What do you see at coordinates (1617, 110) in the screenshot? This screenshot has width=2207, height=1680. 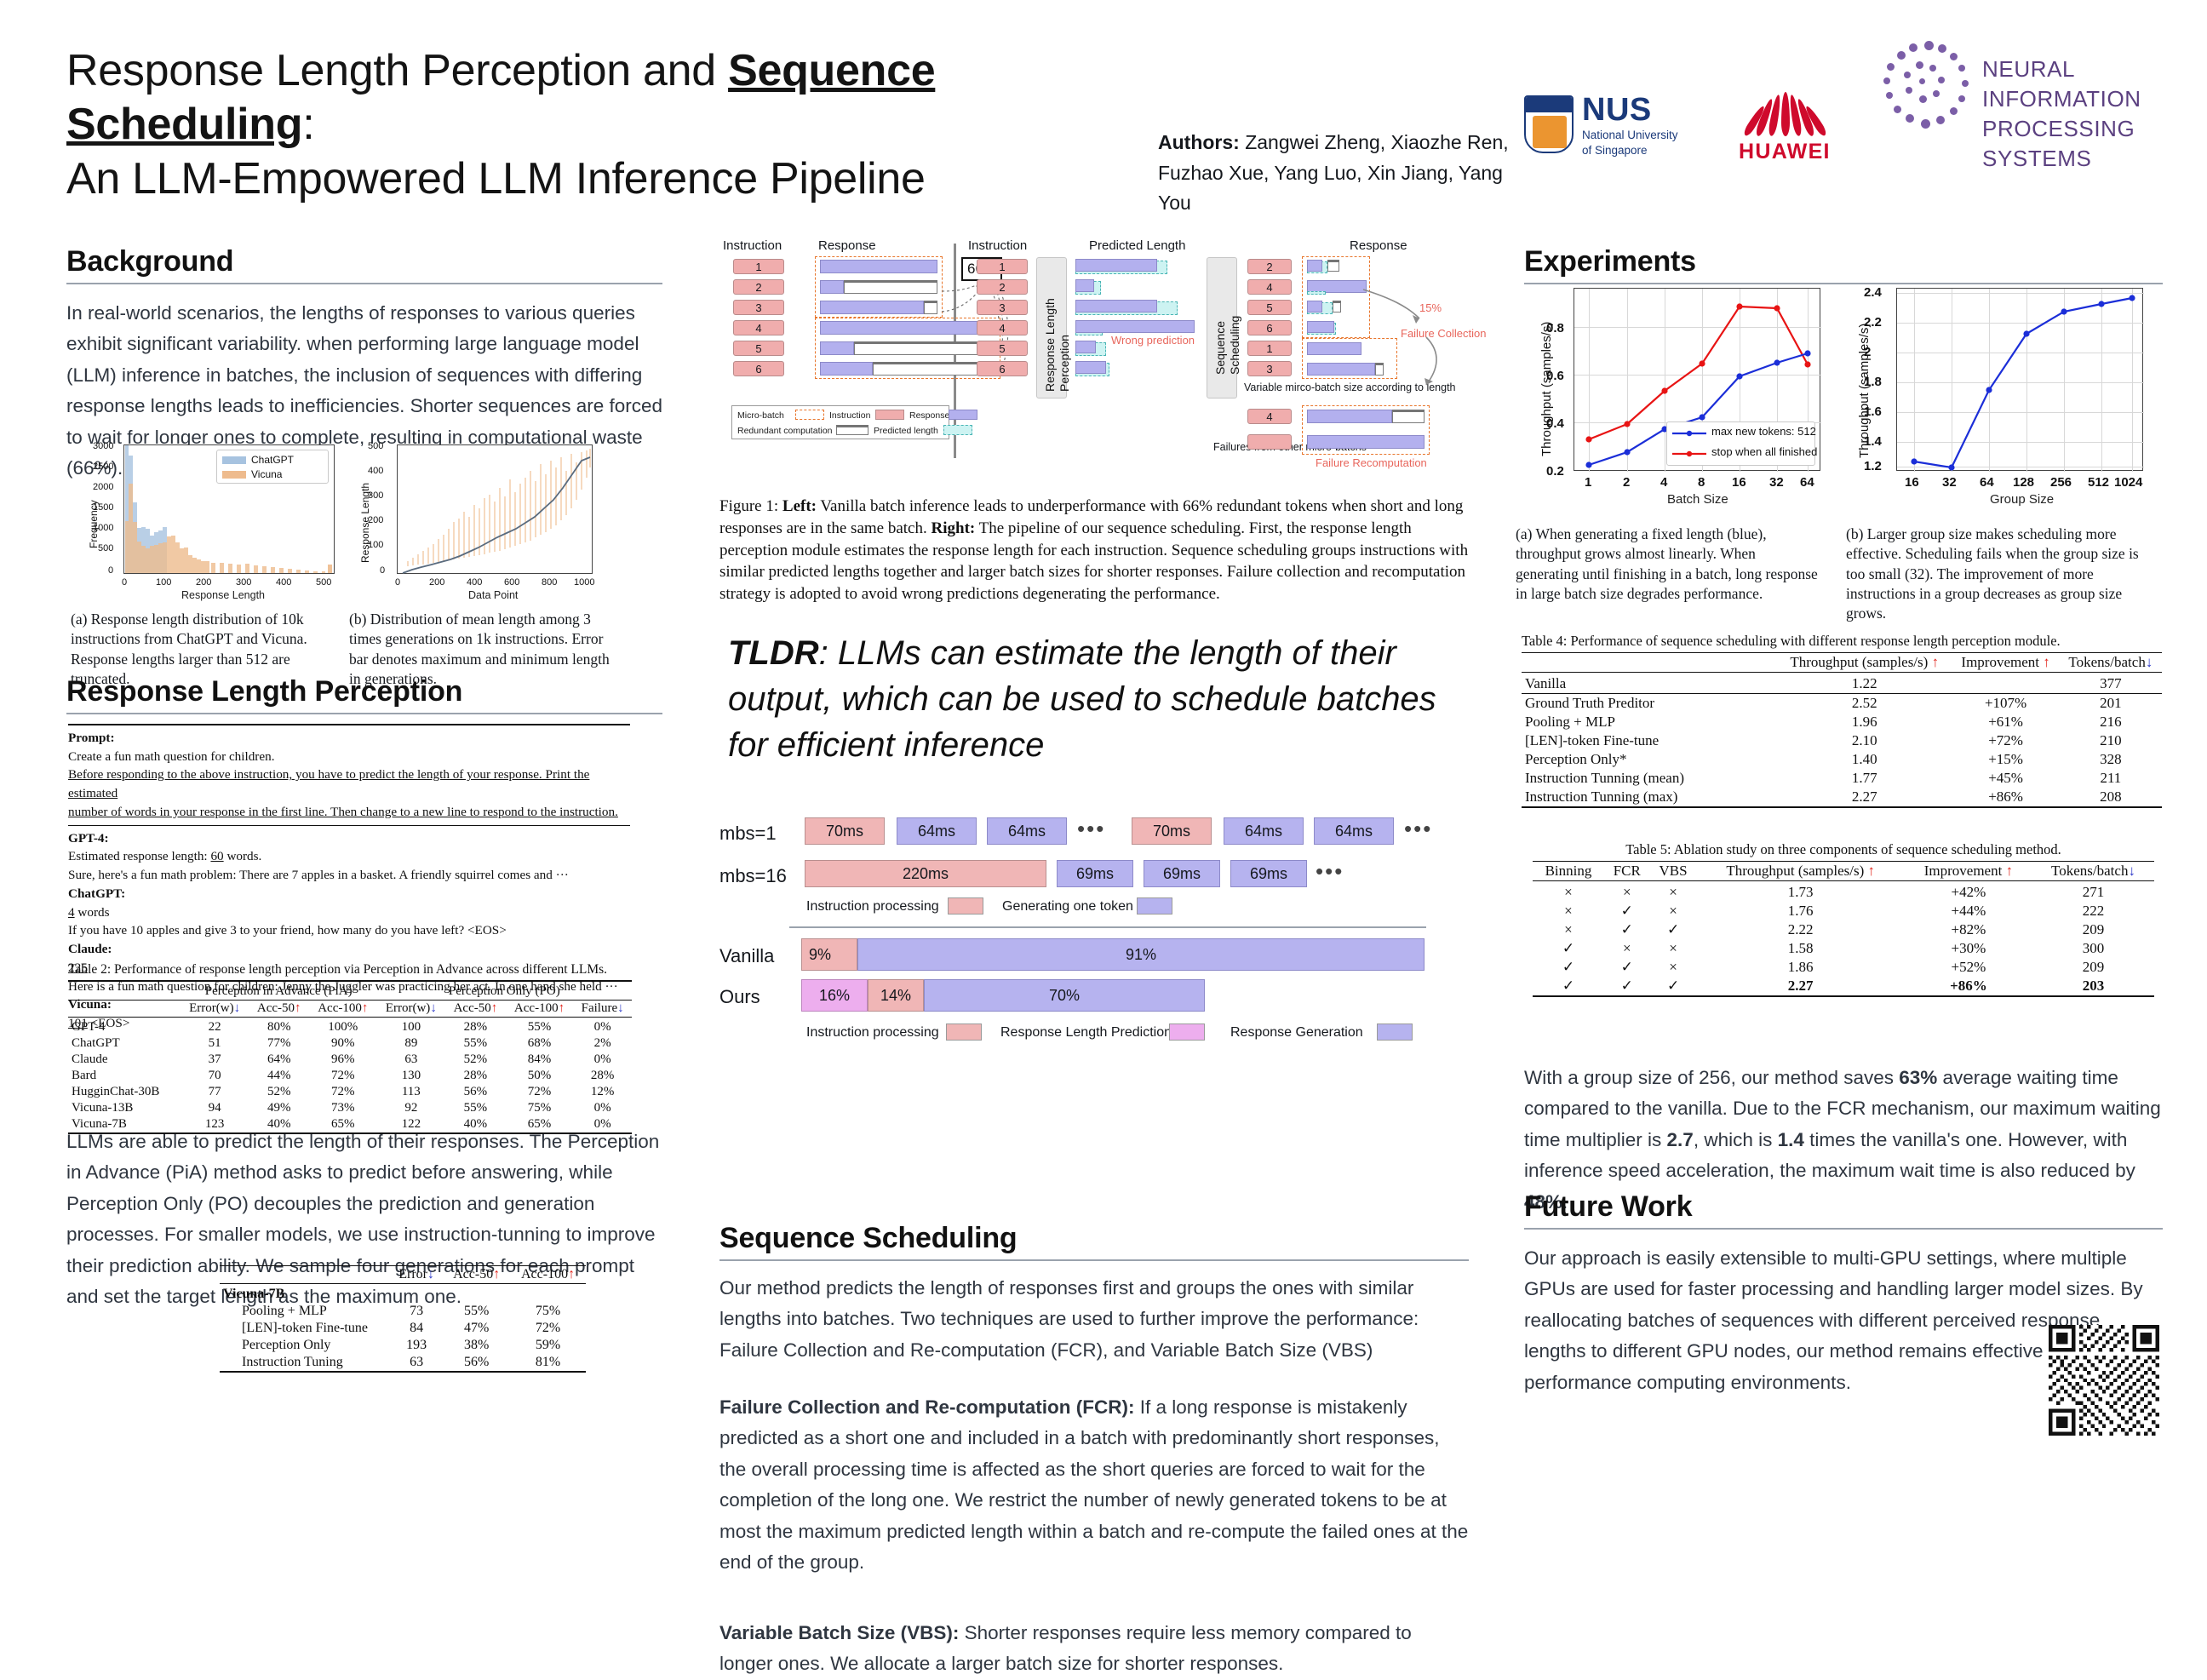 I see `nus-logo-name: NUS` at bounding box center [1617, 110].